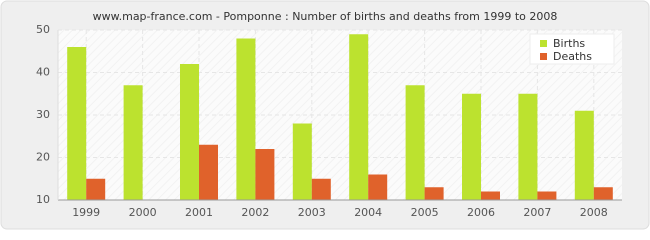 The width and height of the screenshot is (650, 240). Describe the element at coordinates (43, 72) in the screenshot. I see `y-tick-label: 40` at that location.